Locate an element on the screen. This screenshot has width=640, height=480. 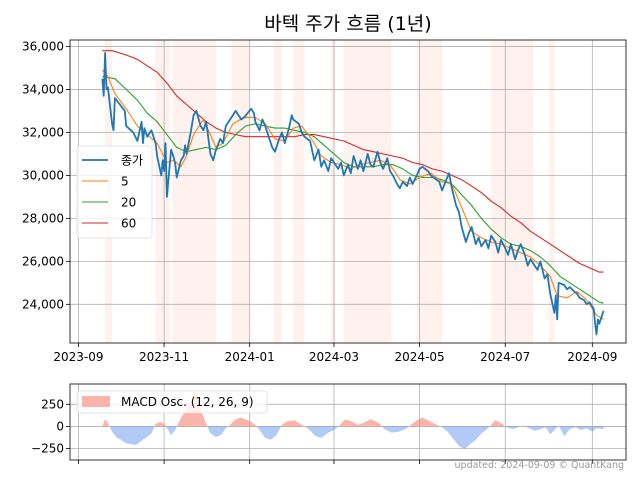
x-tick-label: 2024-03 is located at coordinates (334, 357).